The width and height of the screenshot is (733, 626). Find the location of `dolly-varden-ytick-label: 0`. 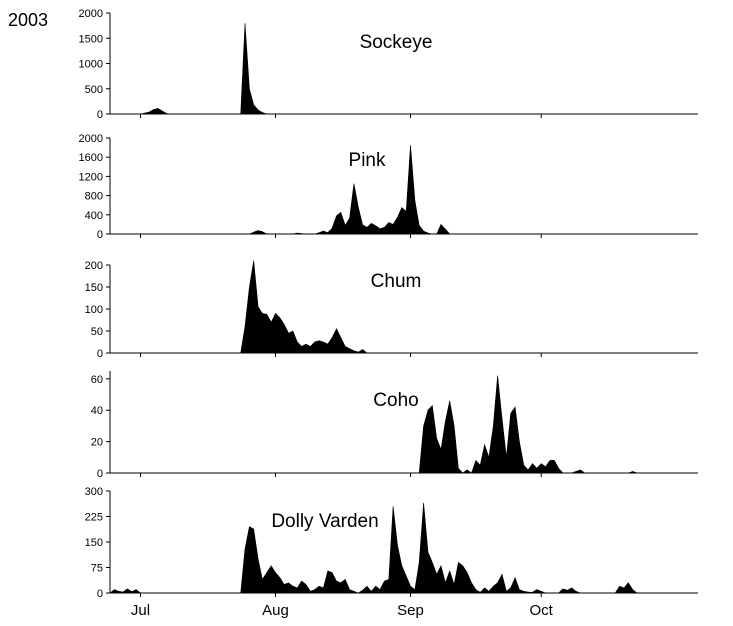

dolly-varden-ytick-label: 0 is located at coordinates (100, 594).